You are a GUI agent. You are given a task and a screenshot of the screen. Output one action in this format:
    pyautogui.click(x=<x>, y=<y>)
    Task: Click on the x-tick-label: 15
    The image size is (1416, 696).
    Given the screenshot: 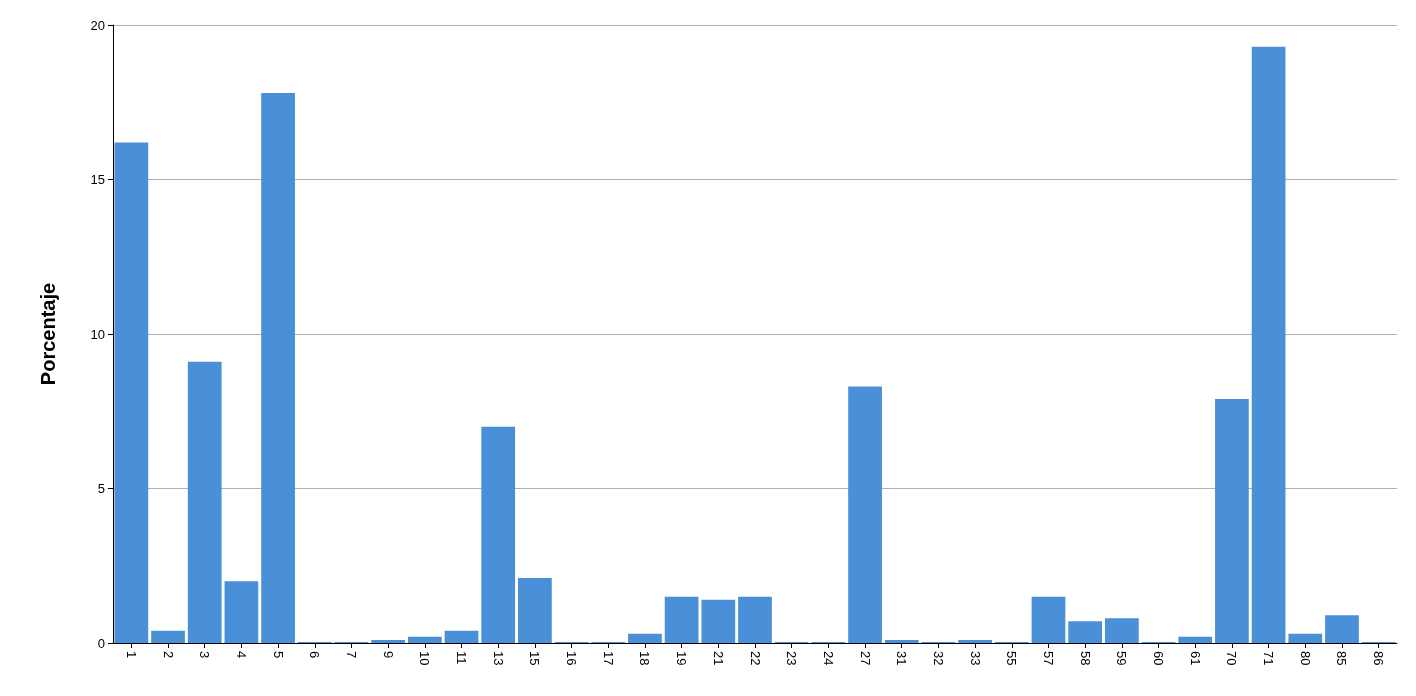 What is the action you would take?
    pyautogui.click(x=535, y=658)
    